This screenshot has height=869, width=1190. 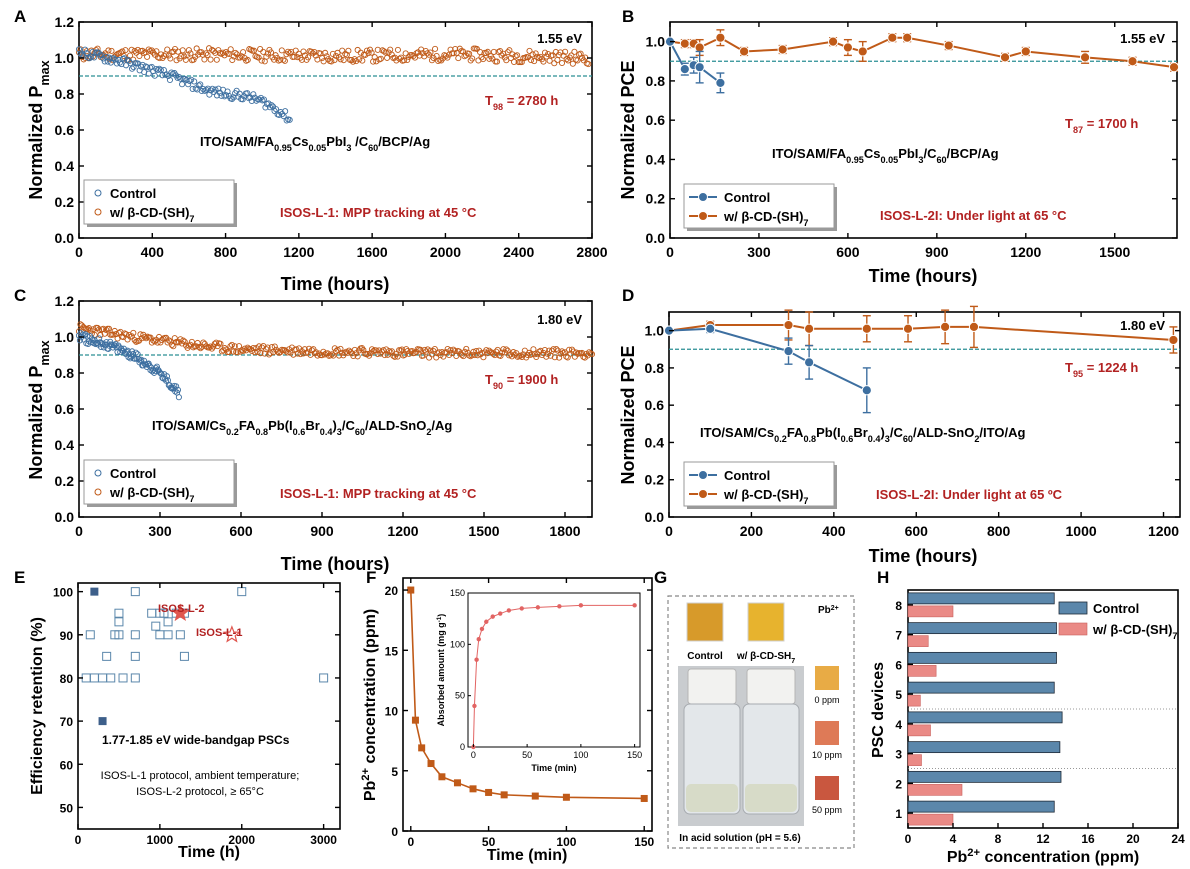 What do you see at coordinates (809, 439) in the screenshot?
I see `panel-d-device-stack-part: 0.8` at bounding box center [809, 439].